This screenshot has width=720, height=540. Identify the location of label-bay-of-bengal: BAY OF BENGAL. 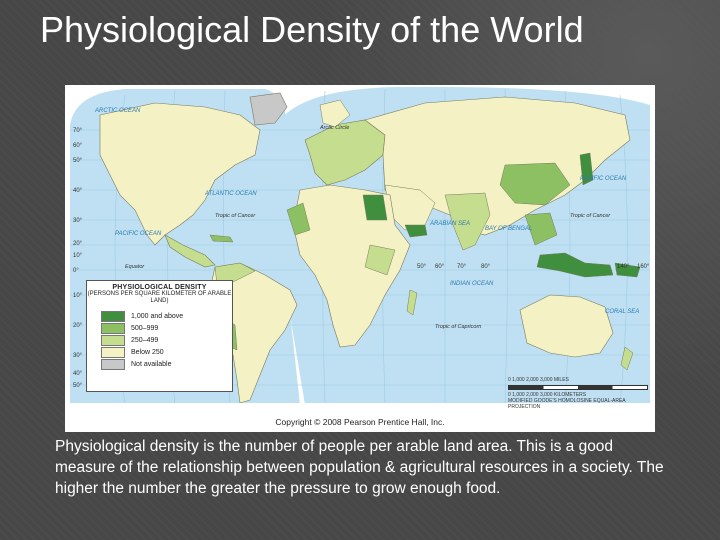
(508, 229).